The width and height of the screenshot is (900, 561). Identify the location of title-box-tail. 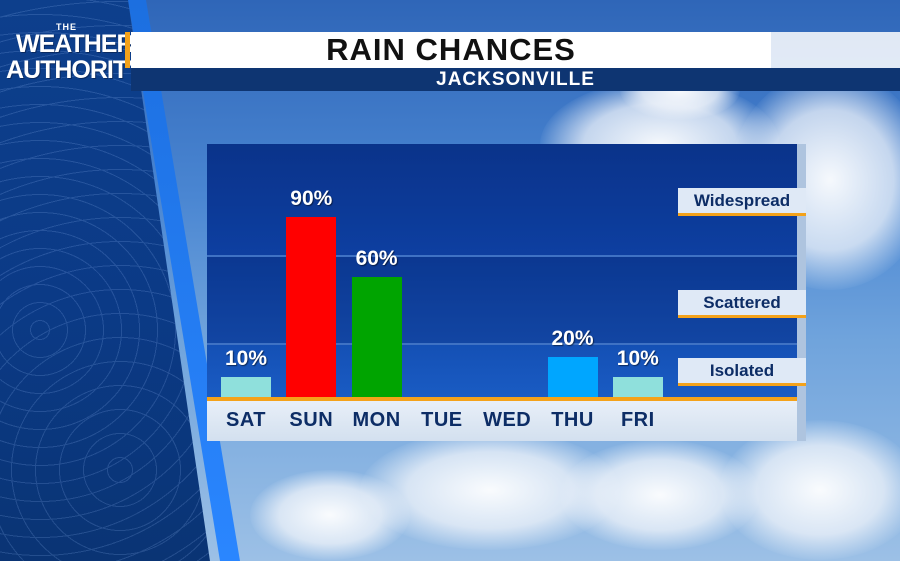
(835, 50).